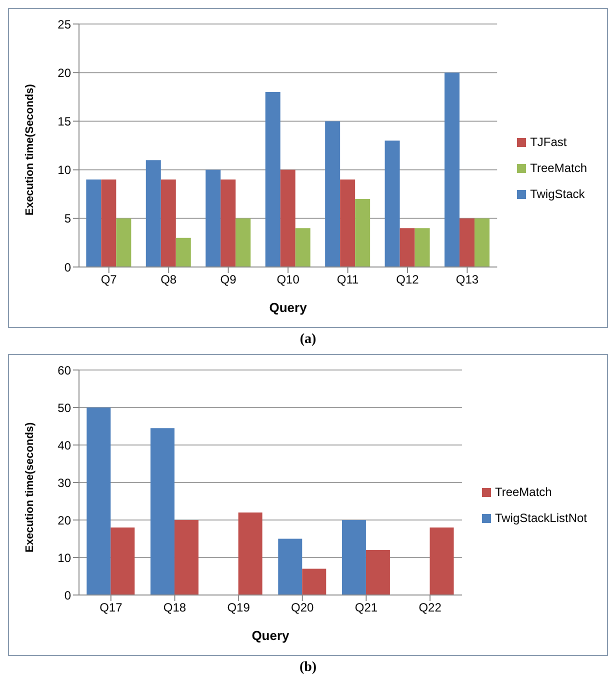  What do you see at coordinates (174, 607) in the screenshot?
I see `x-tick-label: Q18` at bounding box center [174, 607].